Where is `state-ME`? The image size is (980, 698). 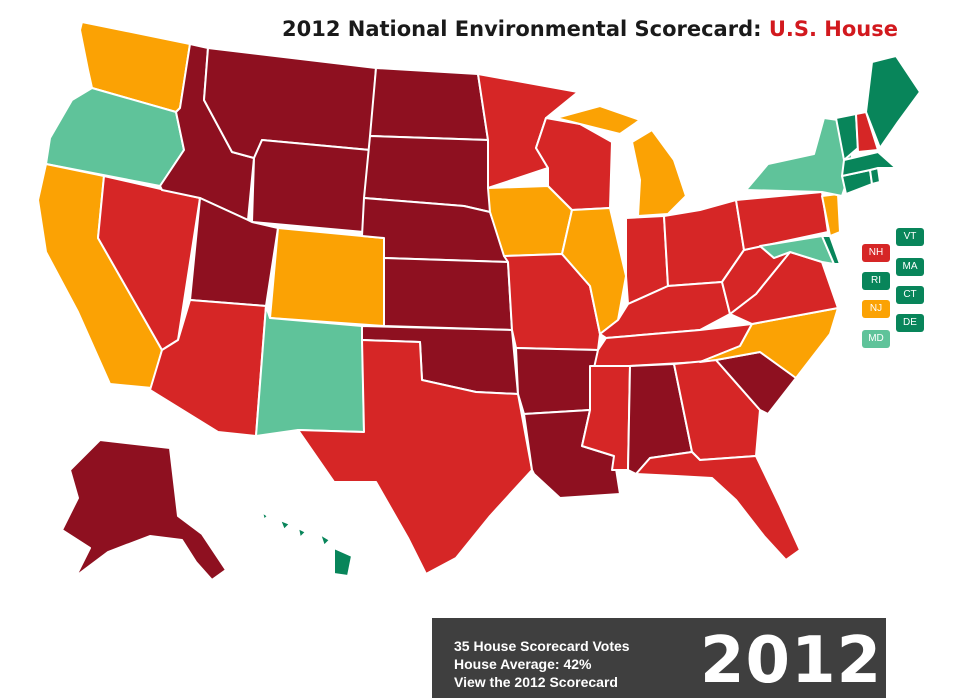 state-ME is located at coordinates (893, 102).